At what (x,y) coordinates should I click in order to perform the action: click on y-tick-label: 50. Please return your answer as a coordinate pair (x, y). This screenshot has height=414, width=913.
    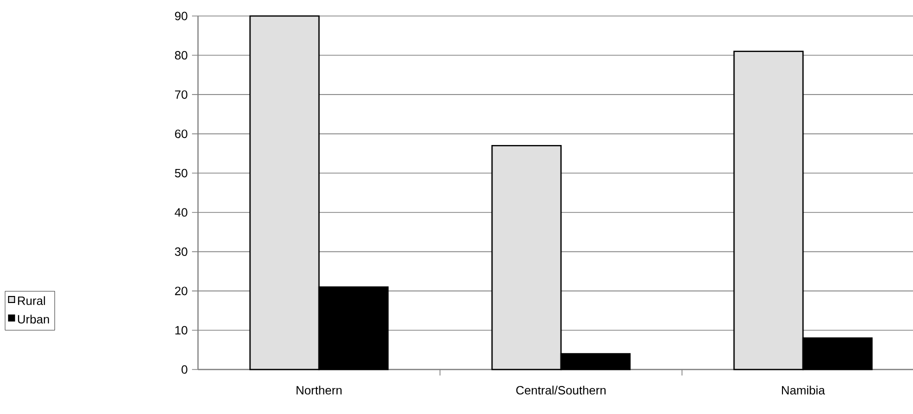
    Looking at the image, I should click on (181, 173).